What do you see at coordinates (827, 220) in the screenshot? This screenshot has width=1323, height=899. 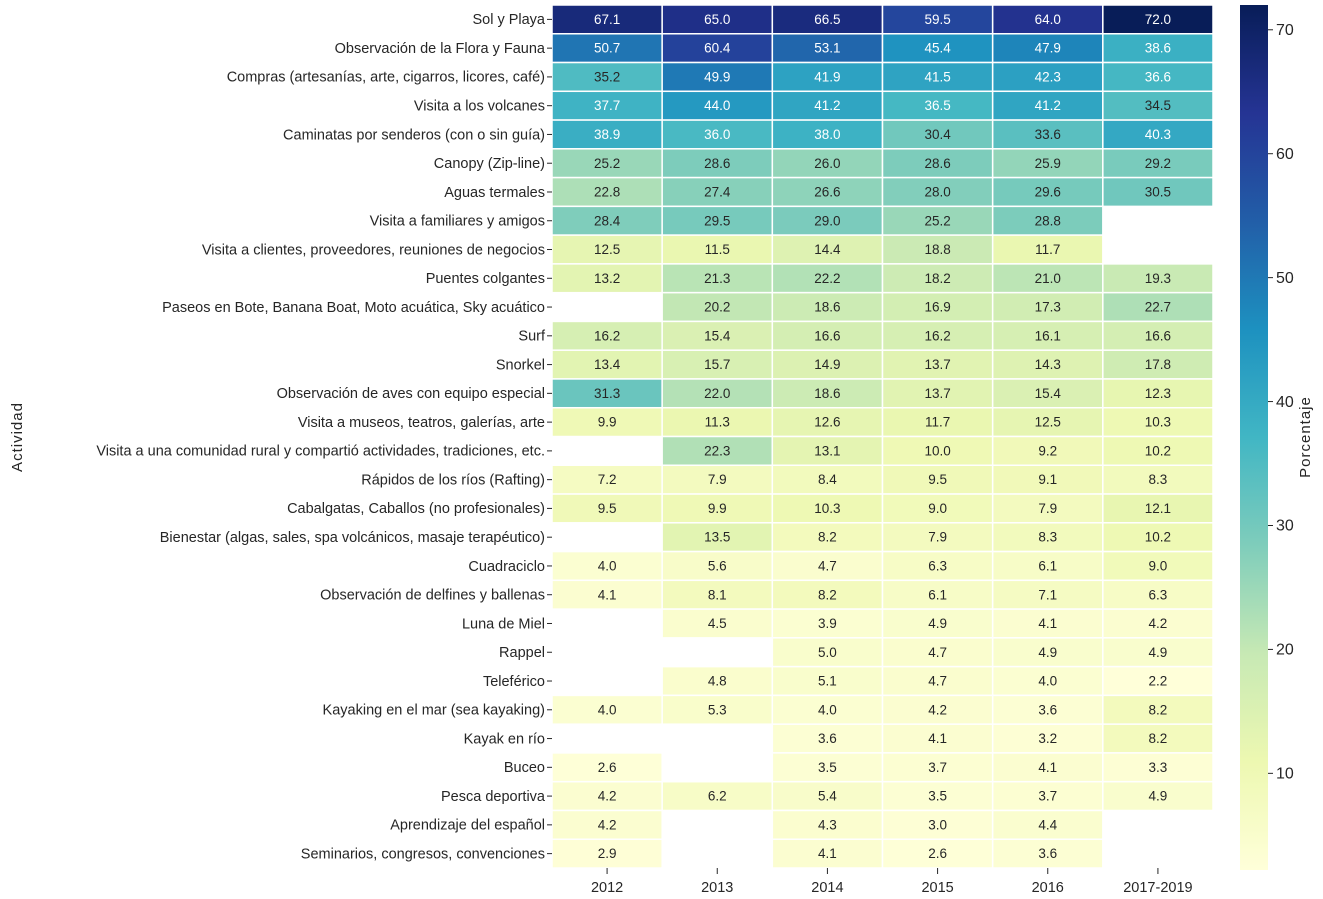 I see `cell-label: 29.0` at bounding box center [827, 220].